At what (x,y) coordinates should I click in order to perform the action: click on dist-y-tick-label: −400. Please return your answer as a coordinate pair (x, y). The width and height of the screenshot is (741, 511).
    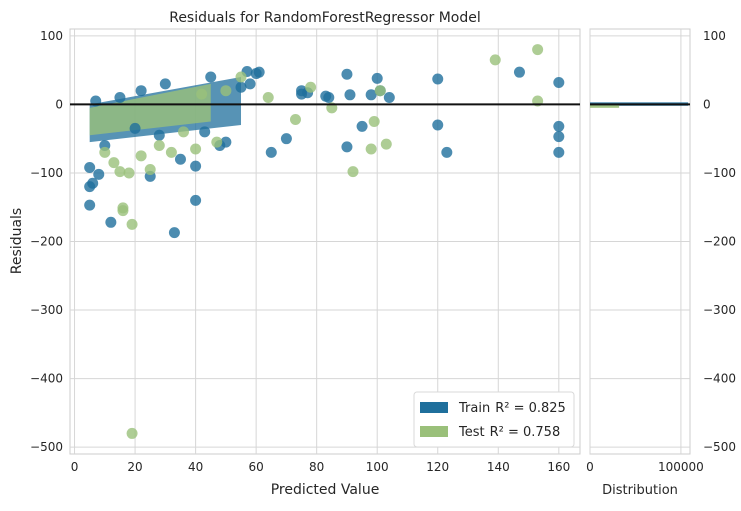
    Looking at the image, I should click on (719, 379).